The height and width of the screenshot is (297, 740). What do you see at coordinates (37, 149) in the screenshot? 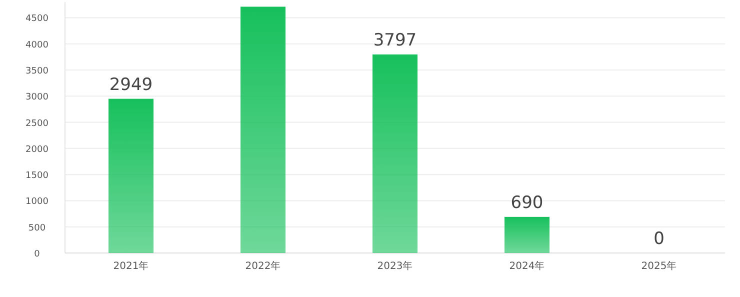
I see `y-tick-label: 2000` at bounding box center [37, 149].